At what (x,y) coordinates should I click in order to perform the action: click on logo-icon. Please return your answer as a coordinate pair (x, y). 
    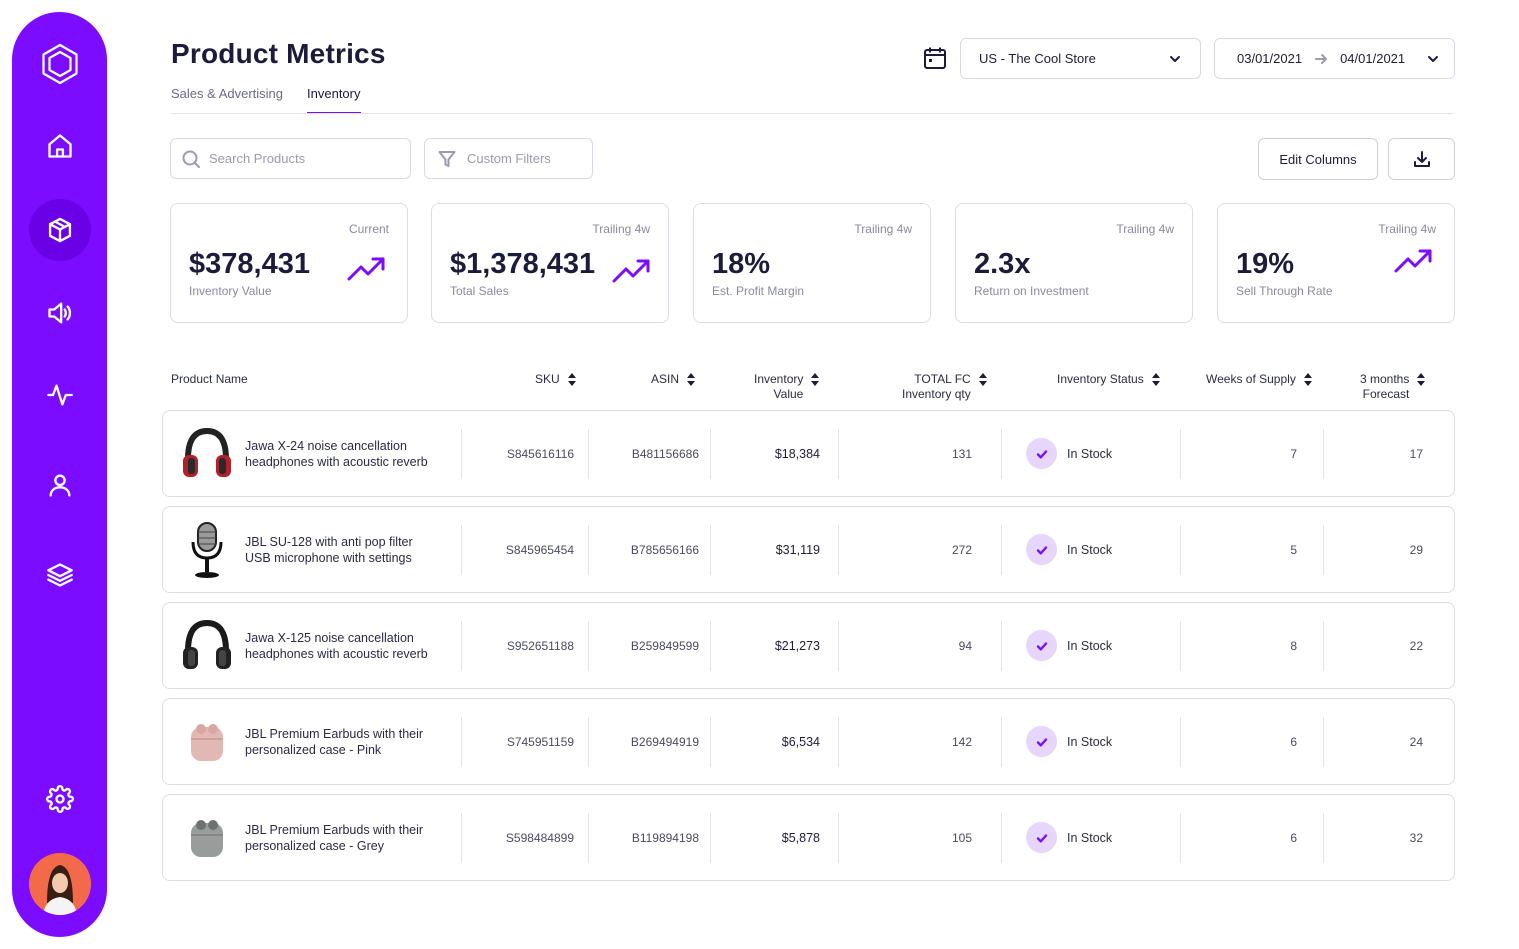
    Looking at the image, I should click on (60, 64).